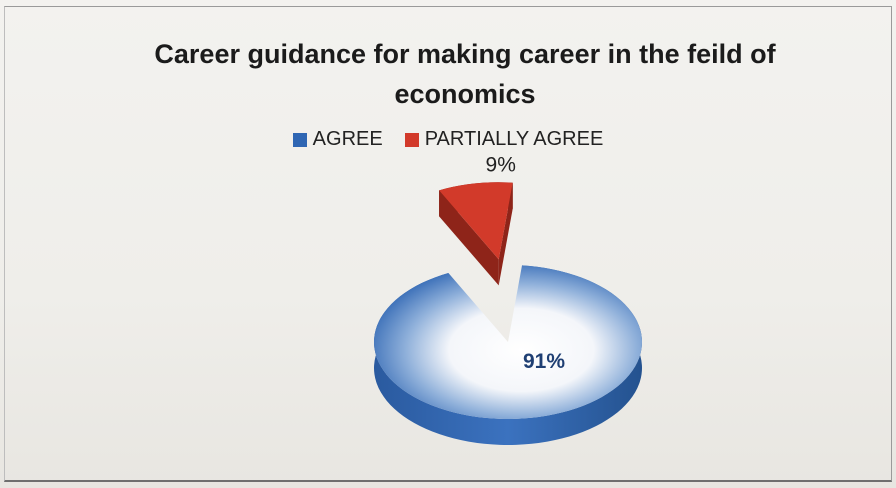  I want to click on legend-label-partially-agree: PARTIALLY AGREE, so click(514, 139).